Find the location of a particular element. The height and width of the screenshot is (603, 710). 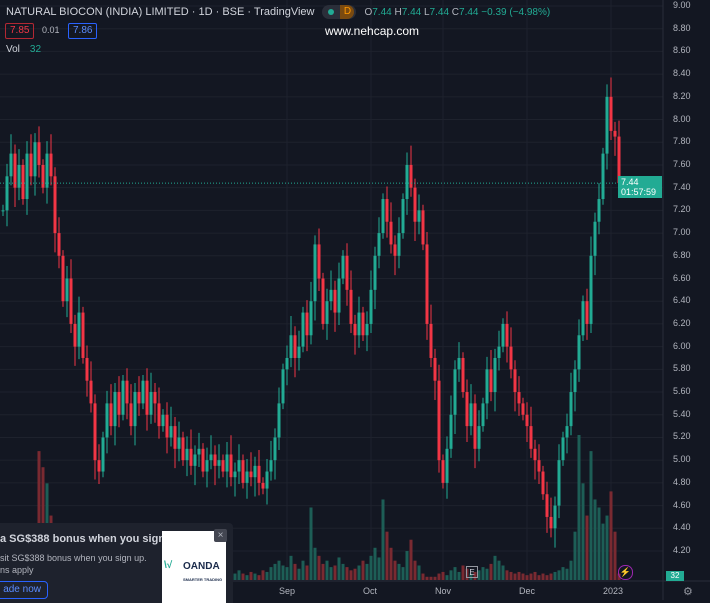

delayed-badge: D is located at coordinates (347, 12).